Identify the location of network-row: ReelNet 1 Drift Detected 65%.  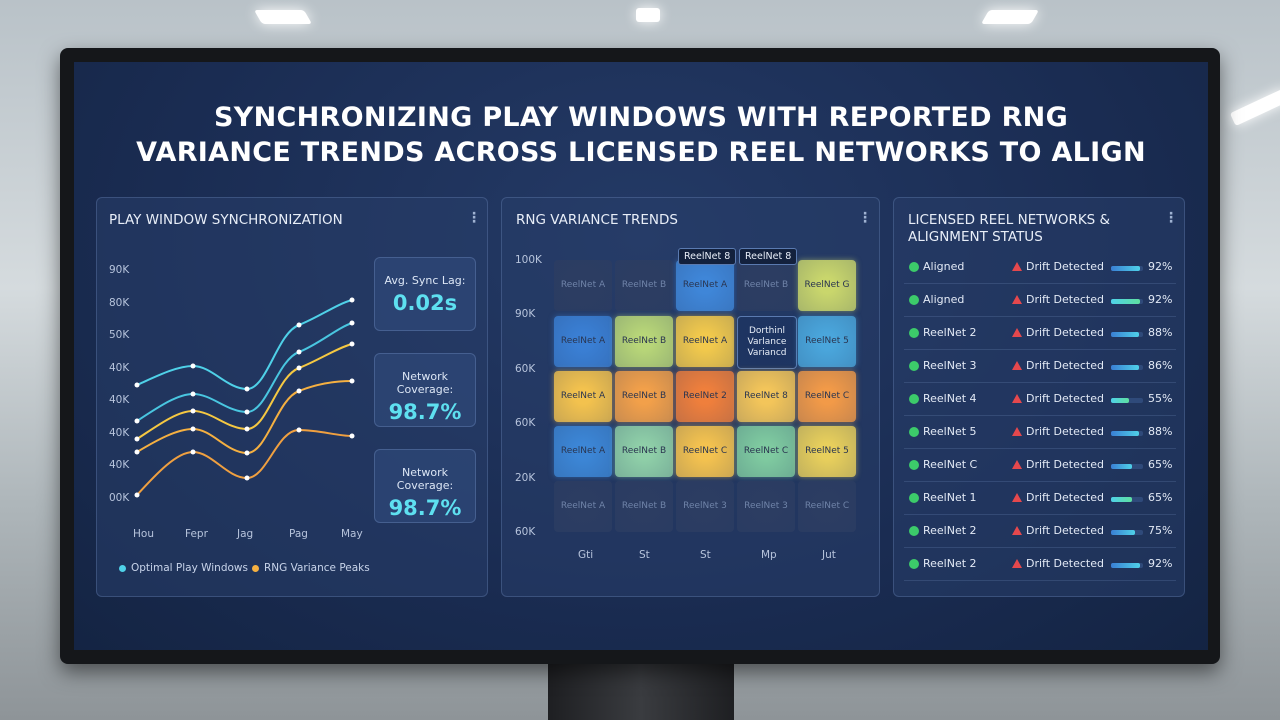
(1040, 498).